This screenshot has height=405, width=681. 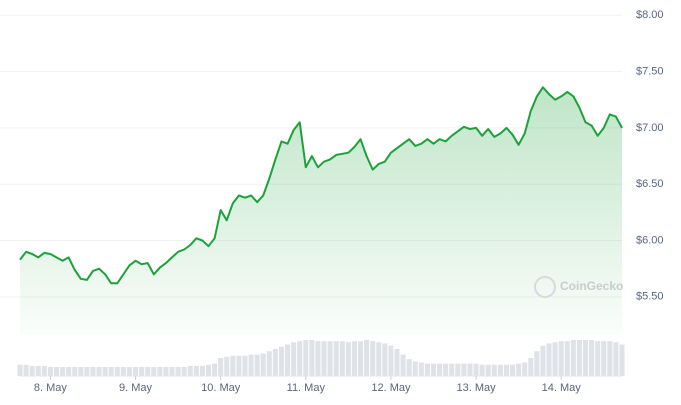 What do you see at coordinates (650, 297) in the screenshot?
I see `y-tick-label: $5.50` at bounding box center [650, 297].